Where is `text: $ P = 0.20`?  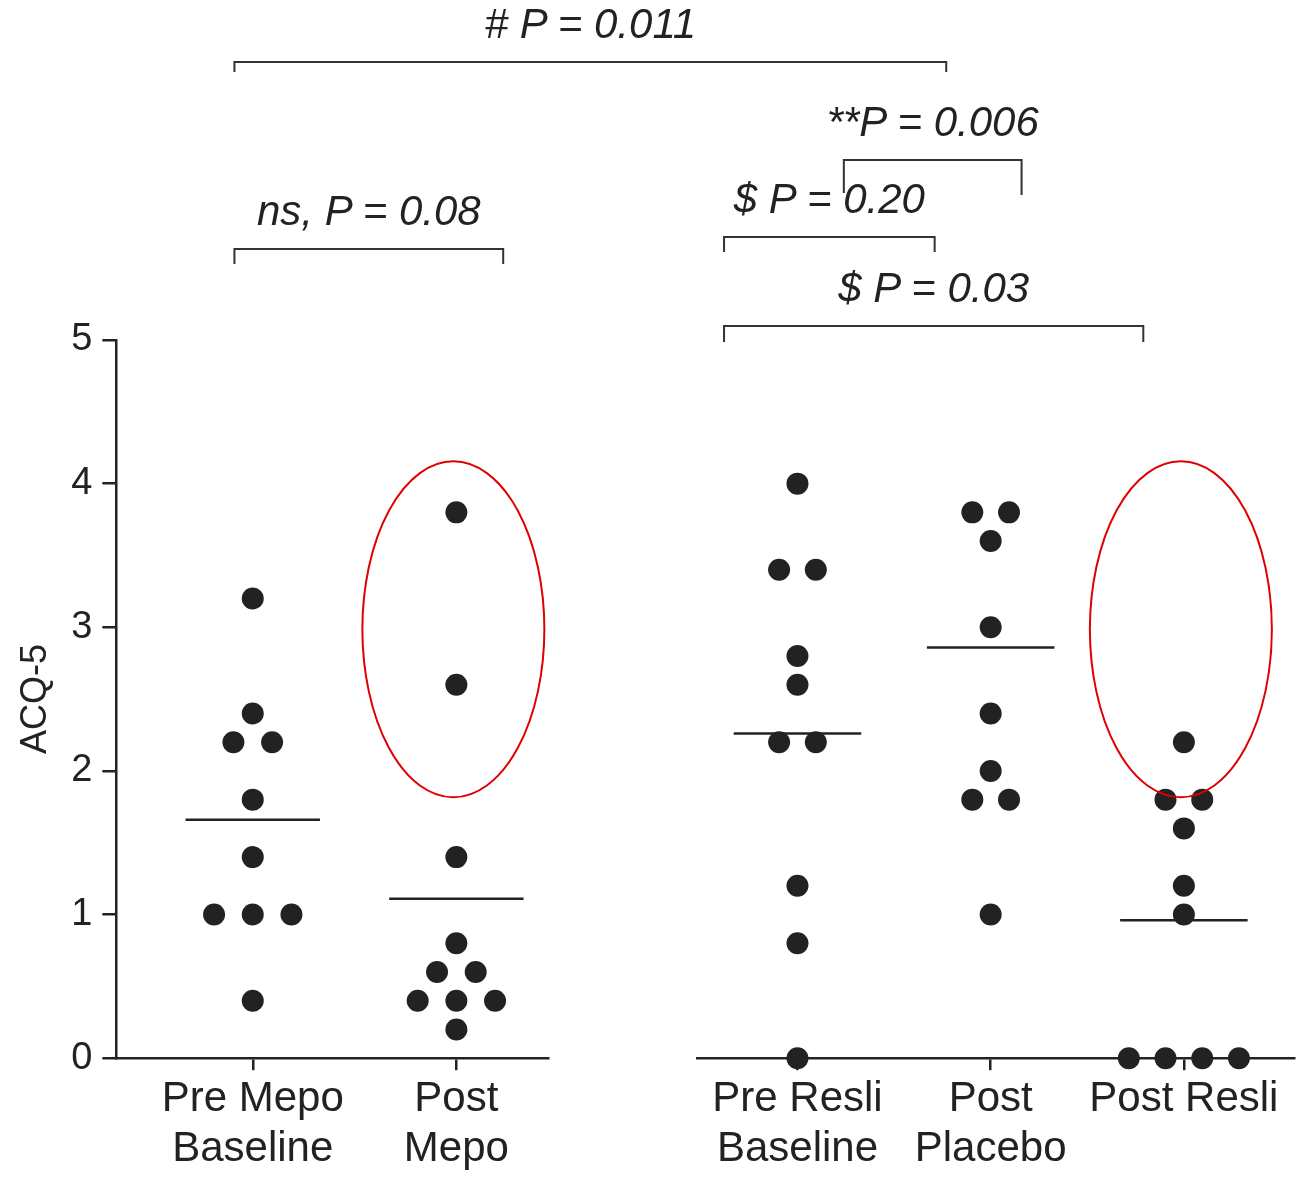
text: $ P = 0.20 is located at coordinates (829, 198).